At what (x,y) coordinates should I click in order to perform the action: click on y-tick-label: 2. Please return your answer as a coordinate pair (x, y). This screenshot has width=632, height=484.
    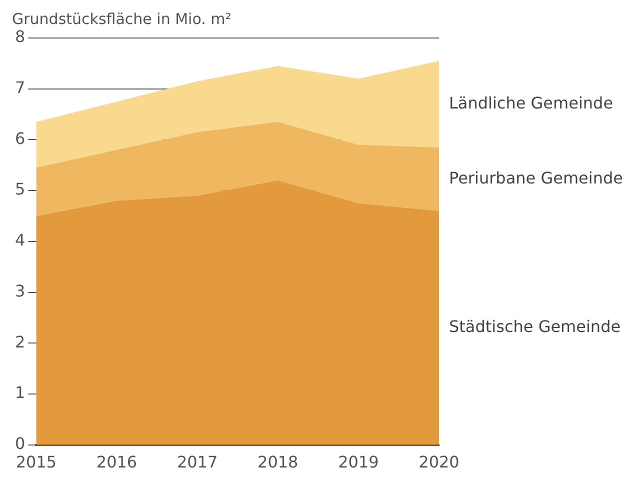
    Looking at the image, I should click on (20, 342).